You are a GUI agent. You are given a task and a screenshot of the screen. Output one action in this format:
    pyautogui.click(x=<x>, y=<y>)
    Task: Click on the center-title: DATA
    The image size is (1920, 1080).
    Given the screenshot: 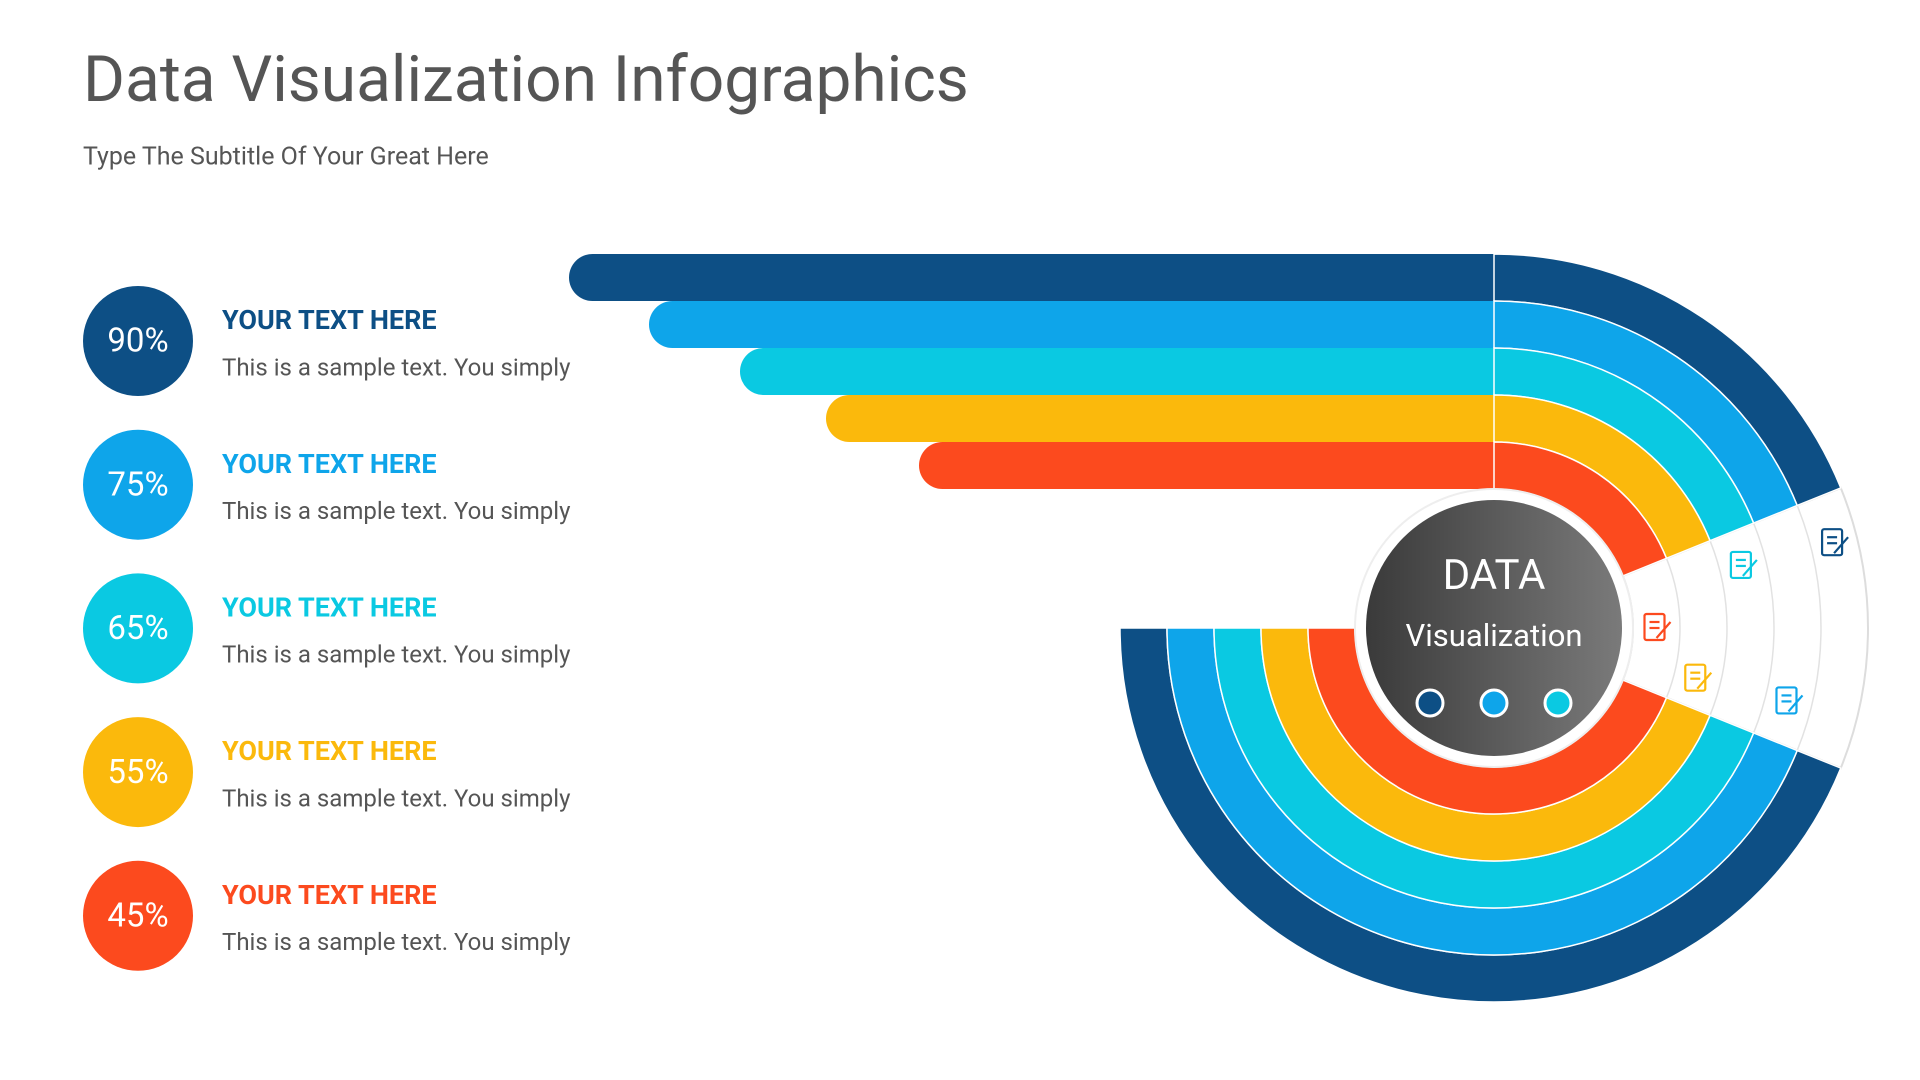 What is the action you would take?
    pyautogui.click(x=1494, y=575)
    